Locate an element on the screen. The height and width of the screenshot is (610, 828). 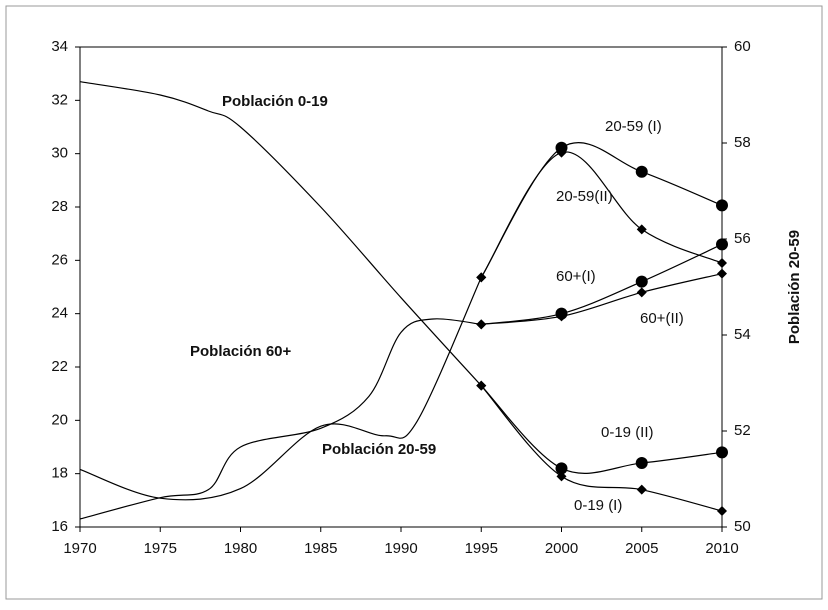
series-label: 0-19 (I) is located at coordinates (598, 505).